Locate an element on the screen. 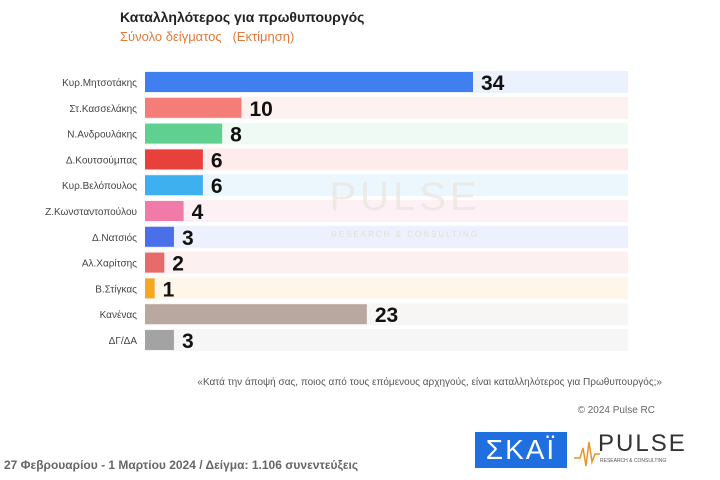  value-label: 34 is located at coordinates (493, 83).